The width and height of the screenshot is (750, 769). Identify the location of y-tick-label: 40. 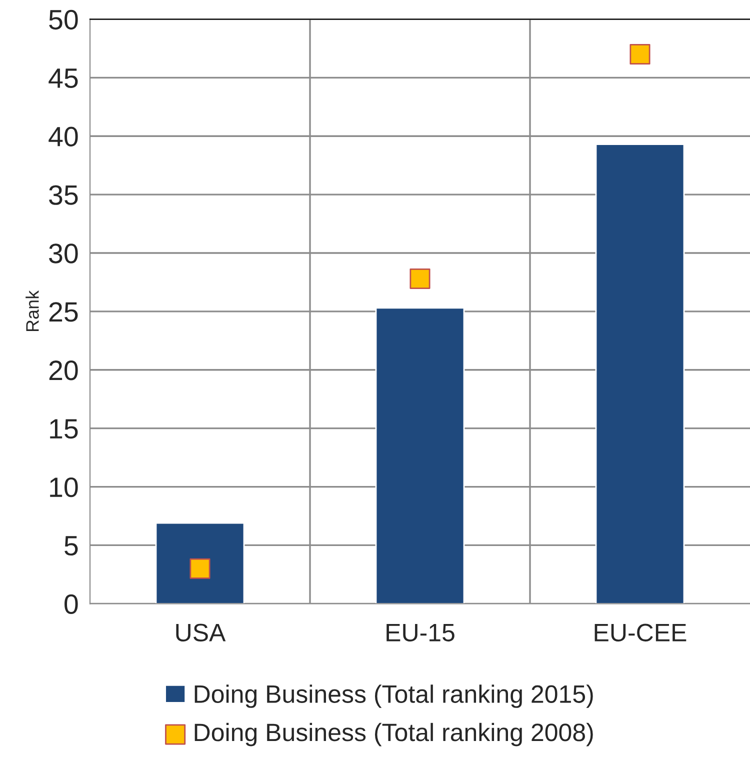
(63, 136).